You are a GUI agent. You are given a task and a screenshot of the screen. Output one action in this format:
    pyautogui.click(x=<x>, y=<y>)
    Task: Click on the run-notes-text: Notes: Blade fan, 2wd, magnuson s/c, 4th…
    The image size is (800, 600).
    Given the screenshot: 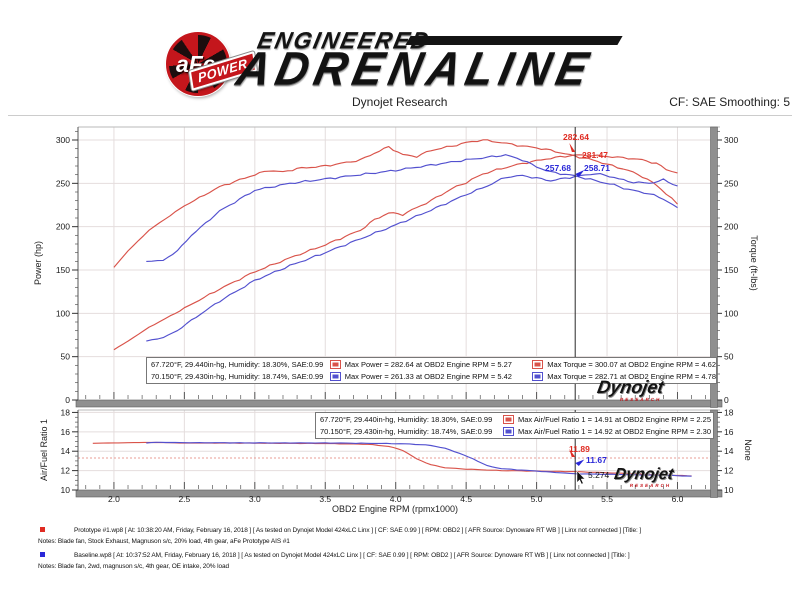 What is the action you would take?
    pyautogui.click(x=134, y=566)
    